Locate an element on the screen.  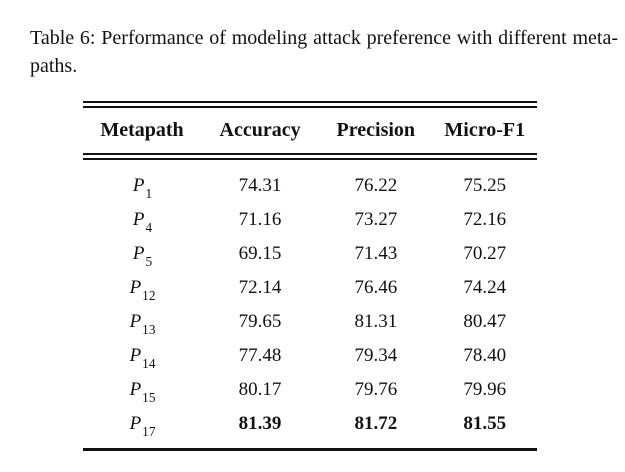
table-row: P17 81.39 81.72 81.55 is located at coordinates (310, 424).